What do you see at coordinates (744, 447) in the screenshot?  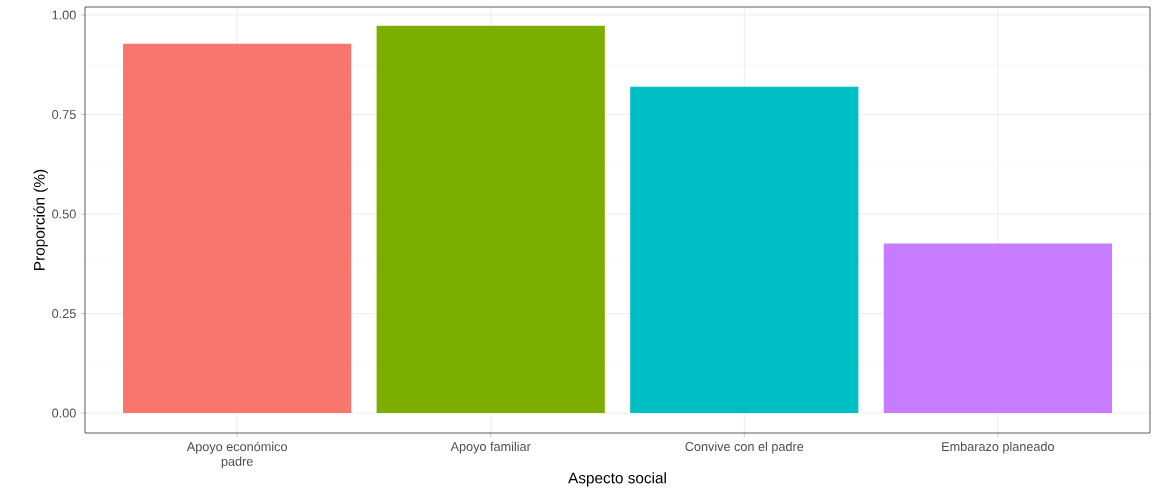 I see `x-tick-label: Convive con el padre` at bounding box center [744, 447].